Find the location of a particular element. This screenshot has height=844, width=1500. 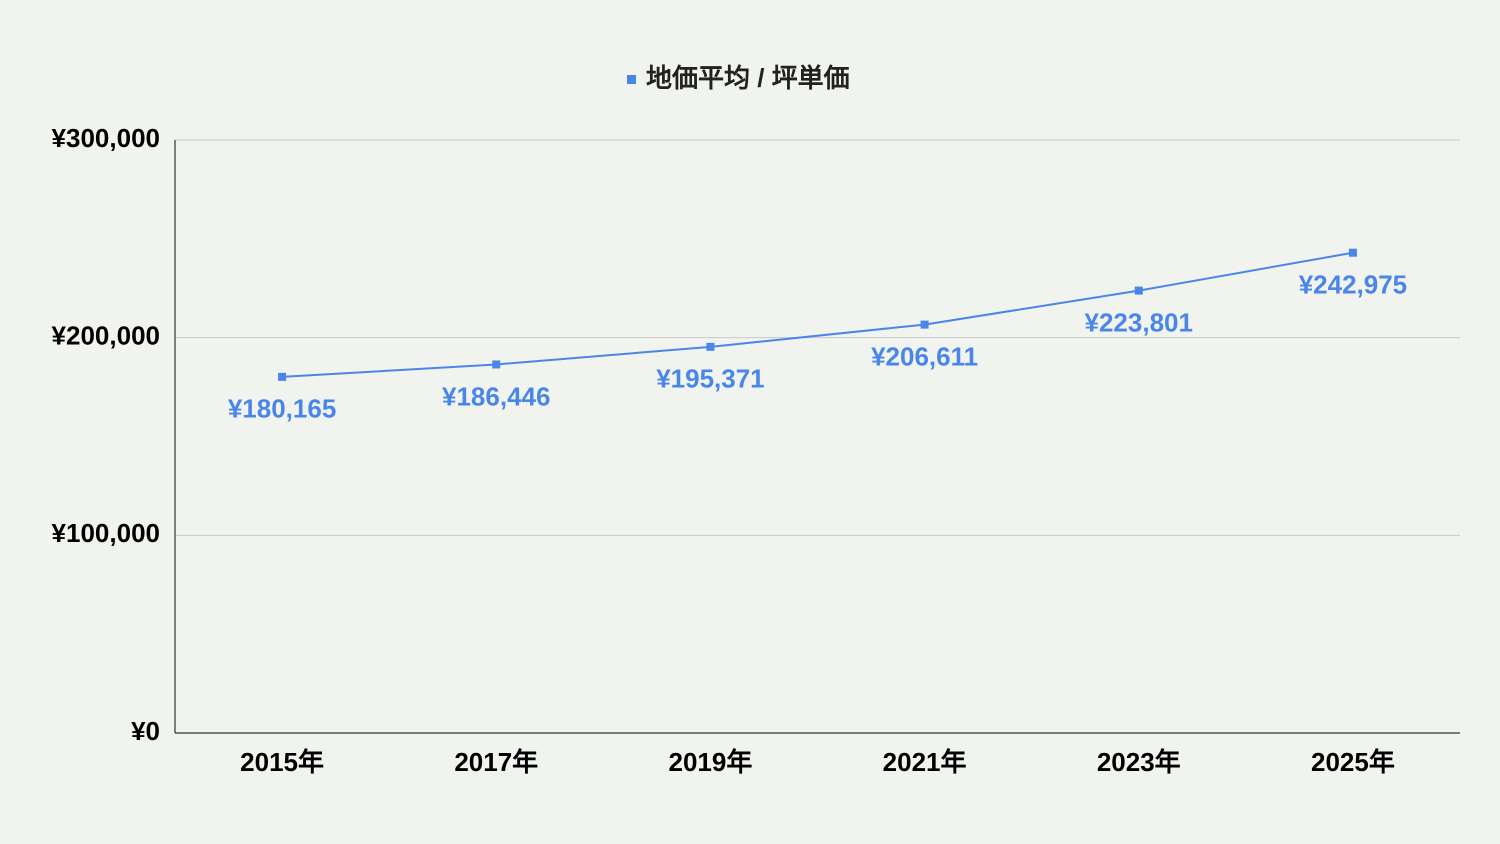

data-label: ¥195,371 is located at coordinates (710, 379).